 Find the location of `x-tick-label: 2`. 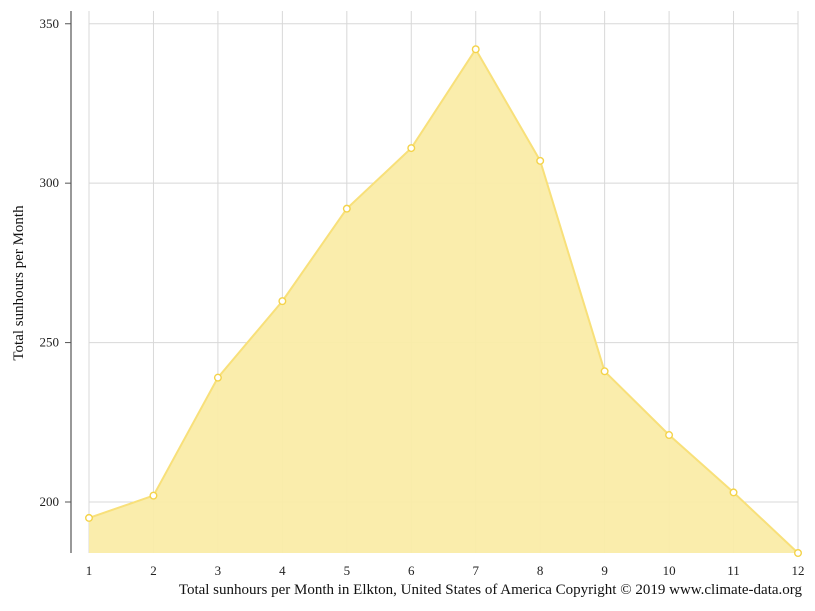

x-tick-label: 2 is located at coordinates (153, 570).